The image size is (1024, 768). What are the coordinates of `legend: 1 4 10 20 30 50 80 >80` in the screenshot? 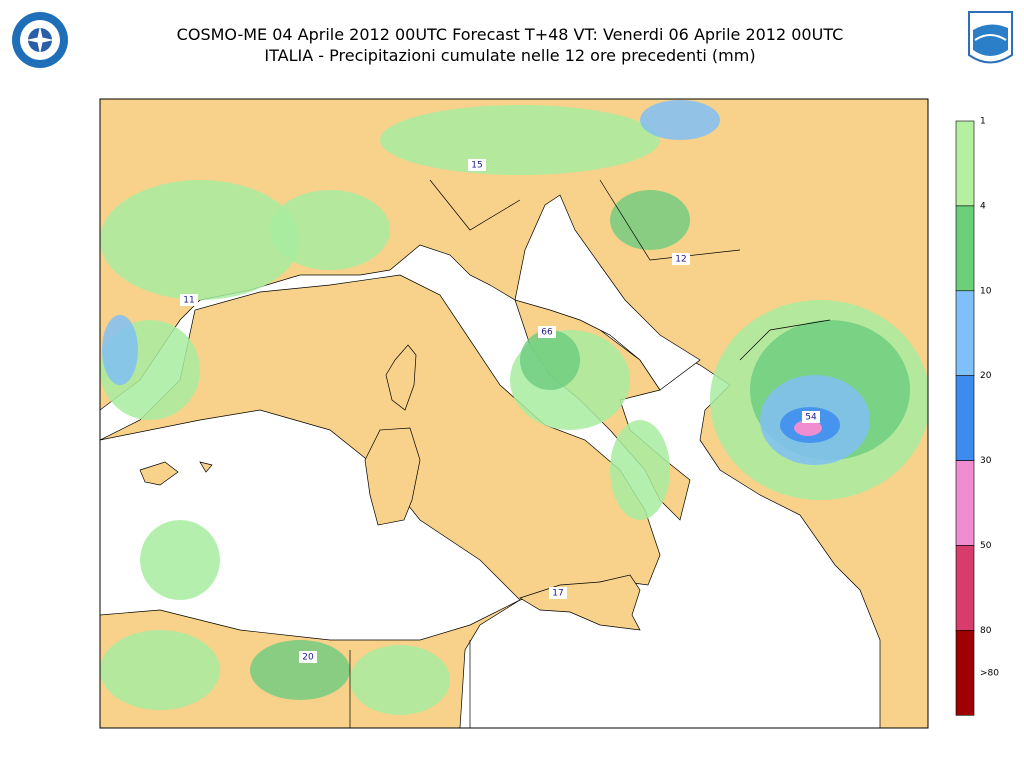 It's located at (977, 416).